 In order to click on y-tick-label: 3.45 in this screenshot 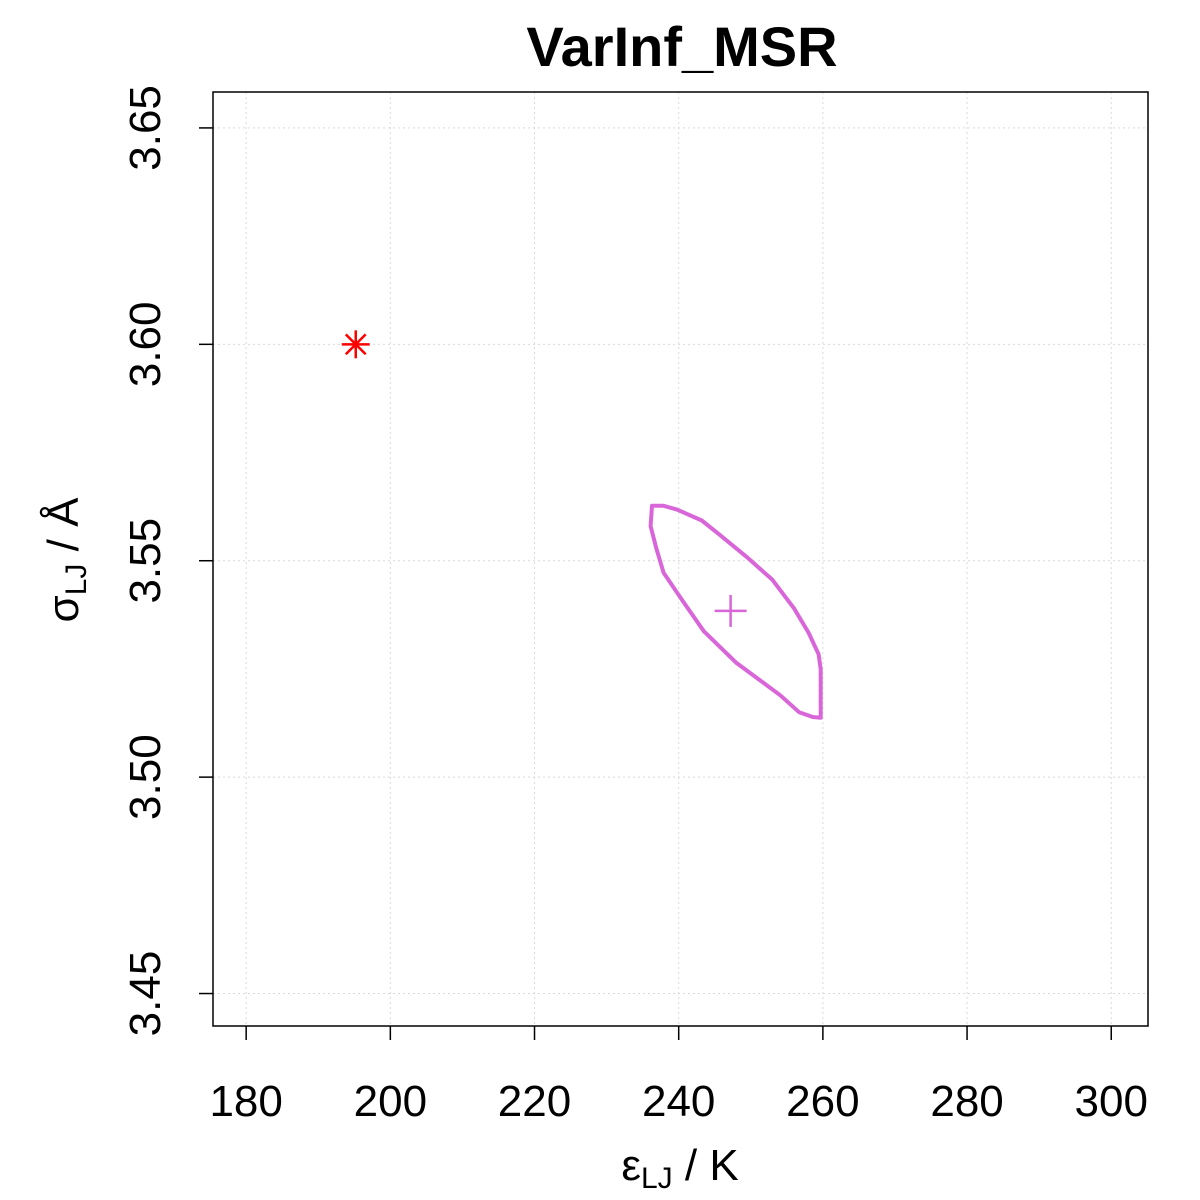, I will do `click(145, 994)`.